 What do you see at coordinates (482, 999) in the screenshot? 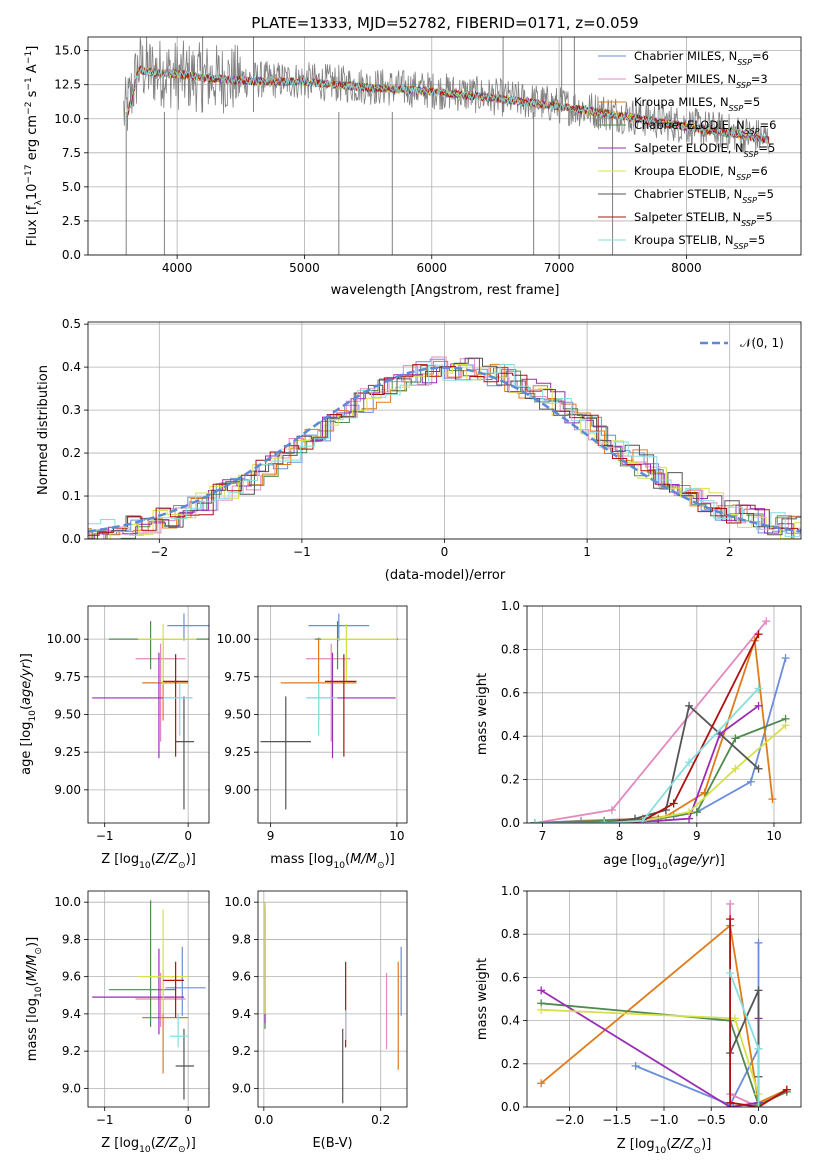
I see `massweight-vs-Z-ylabel: mass weight` at bounding box center [482, 999].